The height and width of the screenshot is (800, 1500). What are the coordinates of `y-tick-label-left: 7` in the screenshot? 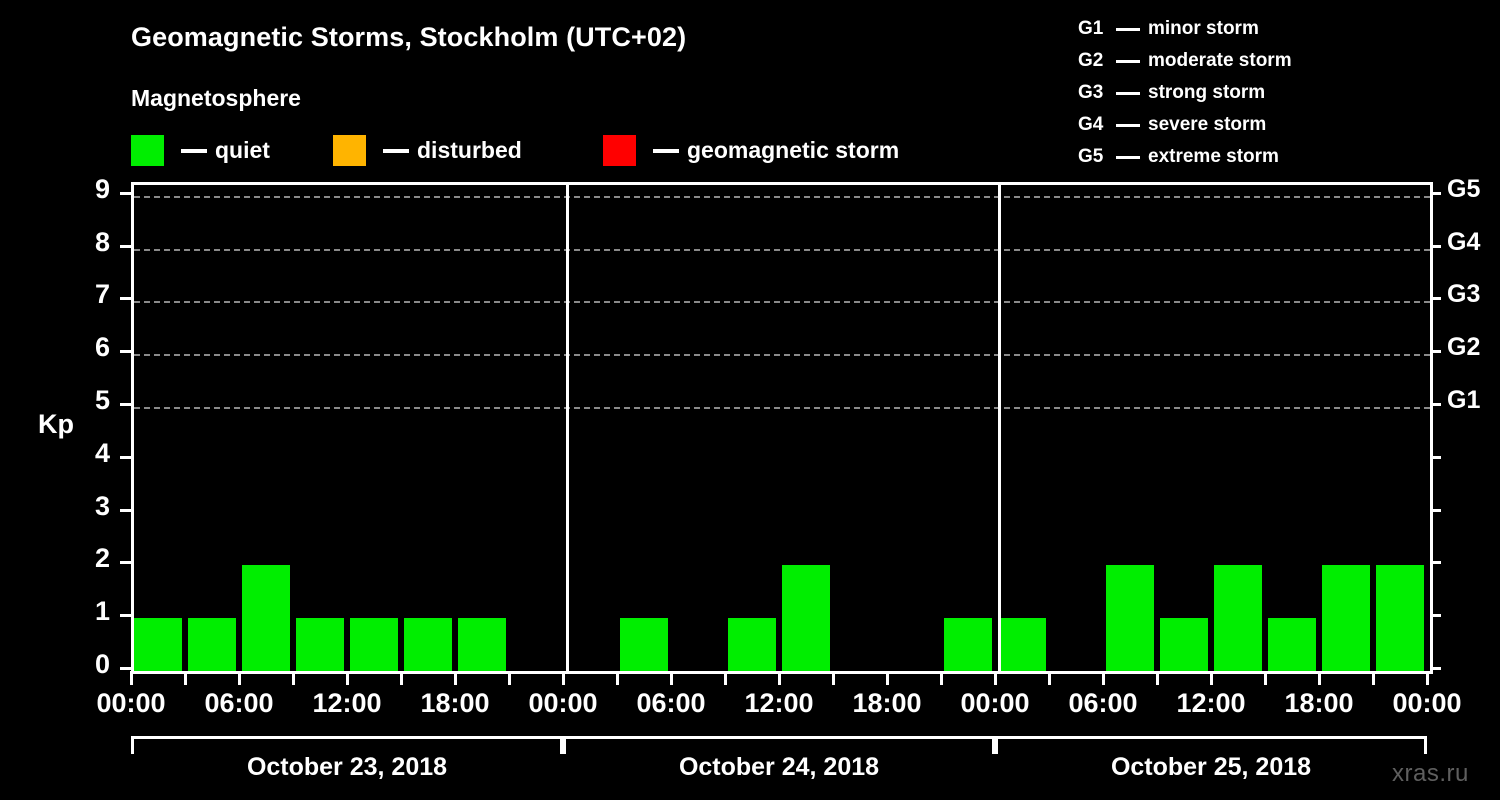 It's located at (102, 294).